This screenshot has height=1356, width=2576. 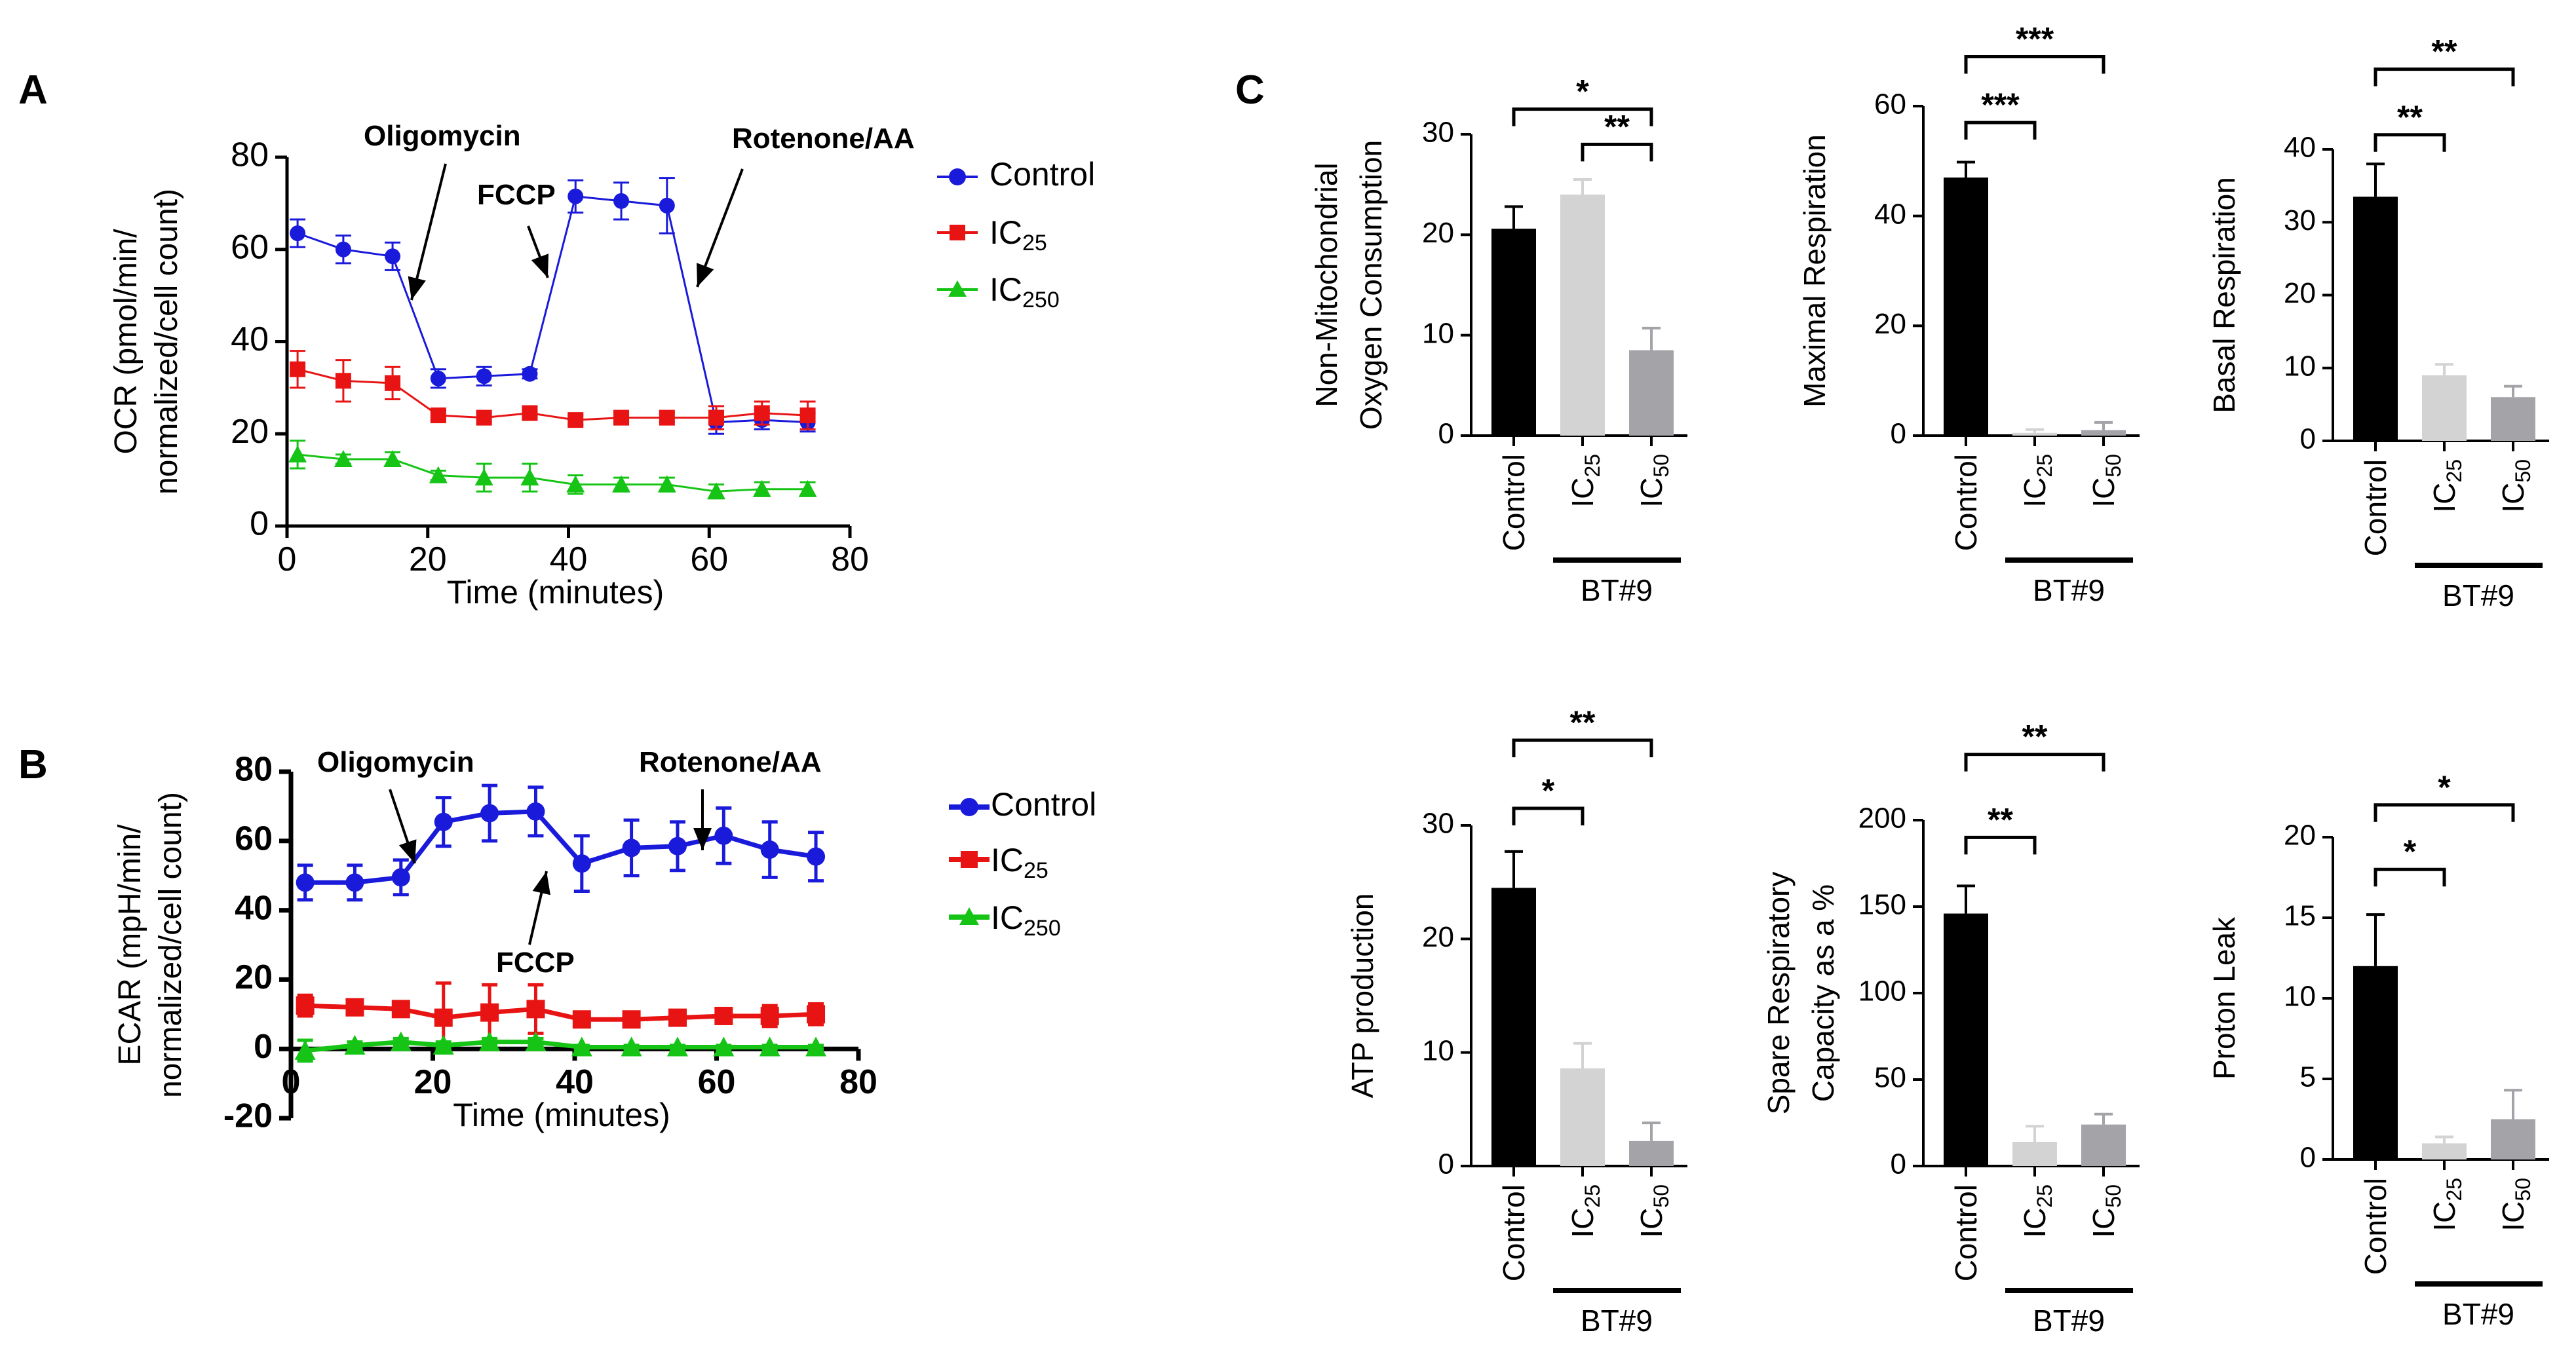 I want to click on legend-ic250-label-b: IC250, so click(x=1026, y=920).